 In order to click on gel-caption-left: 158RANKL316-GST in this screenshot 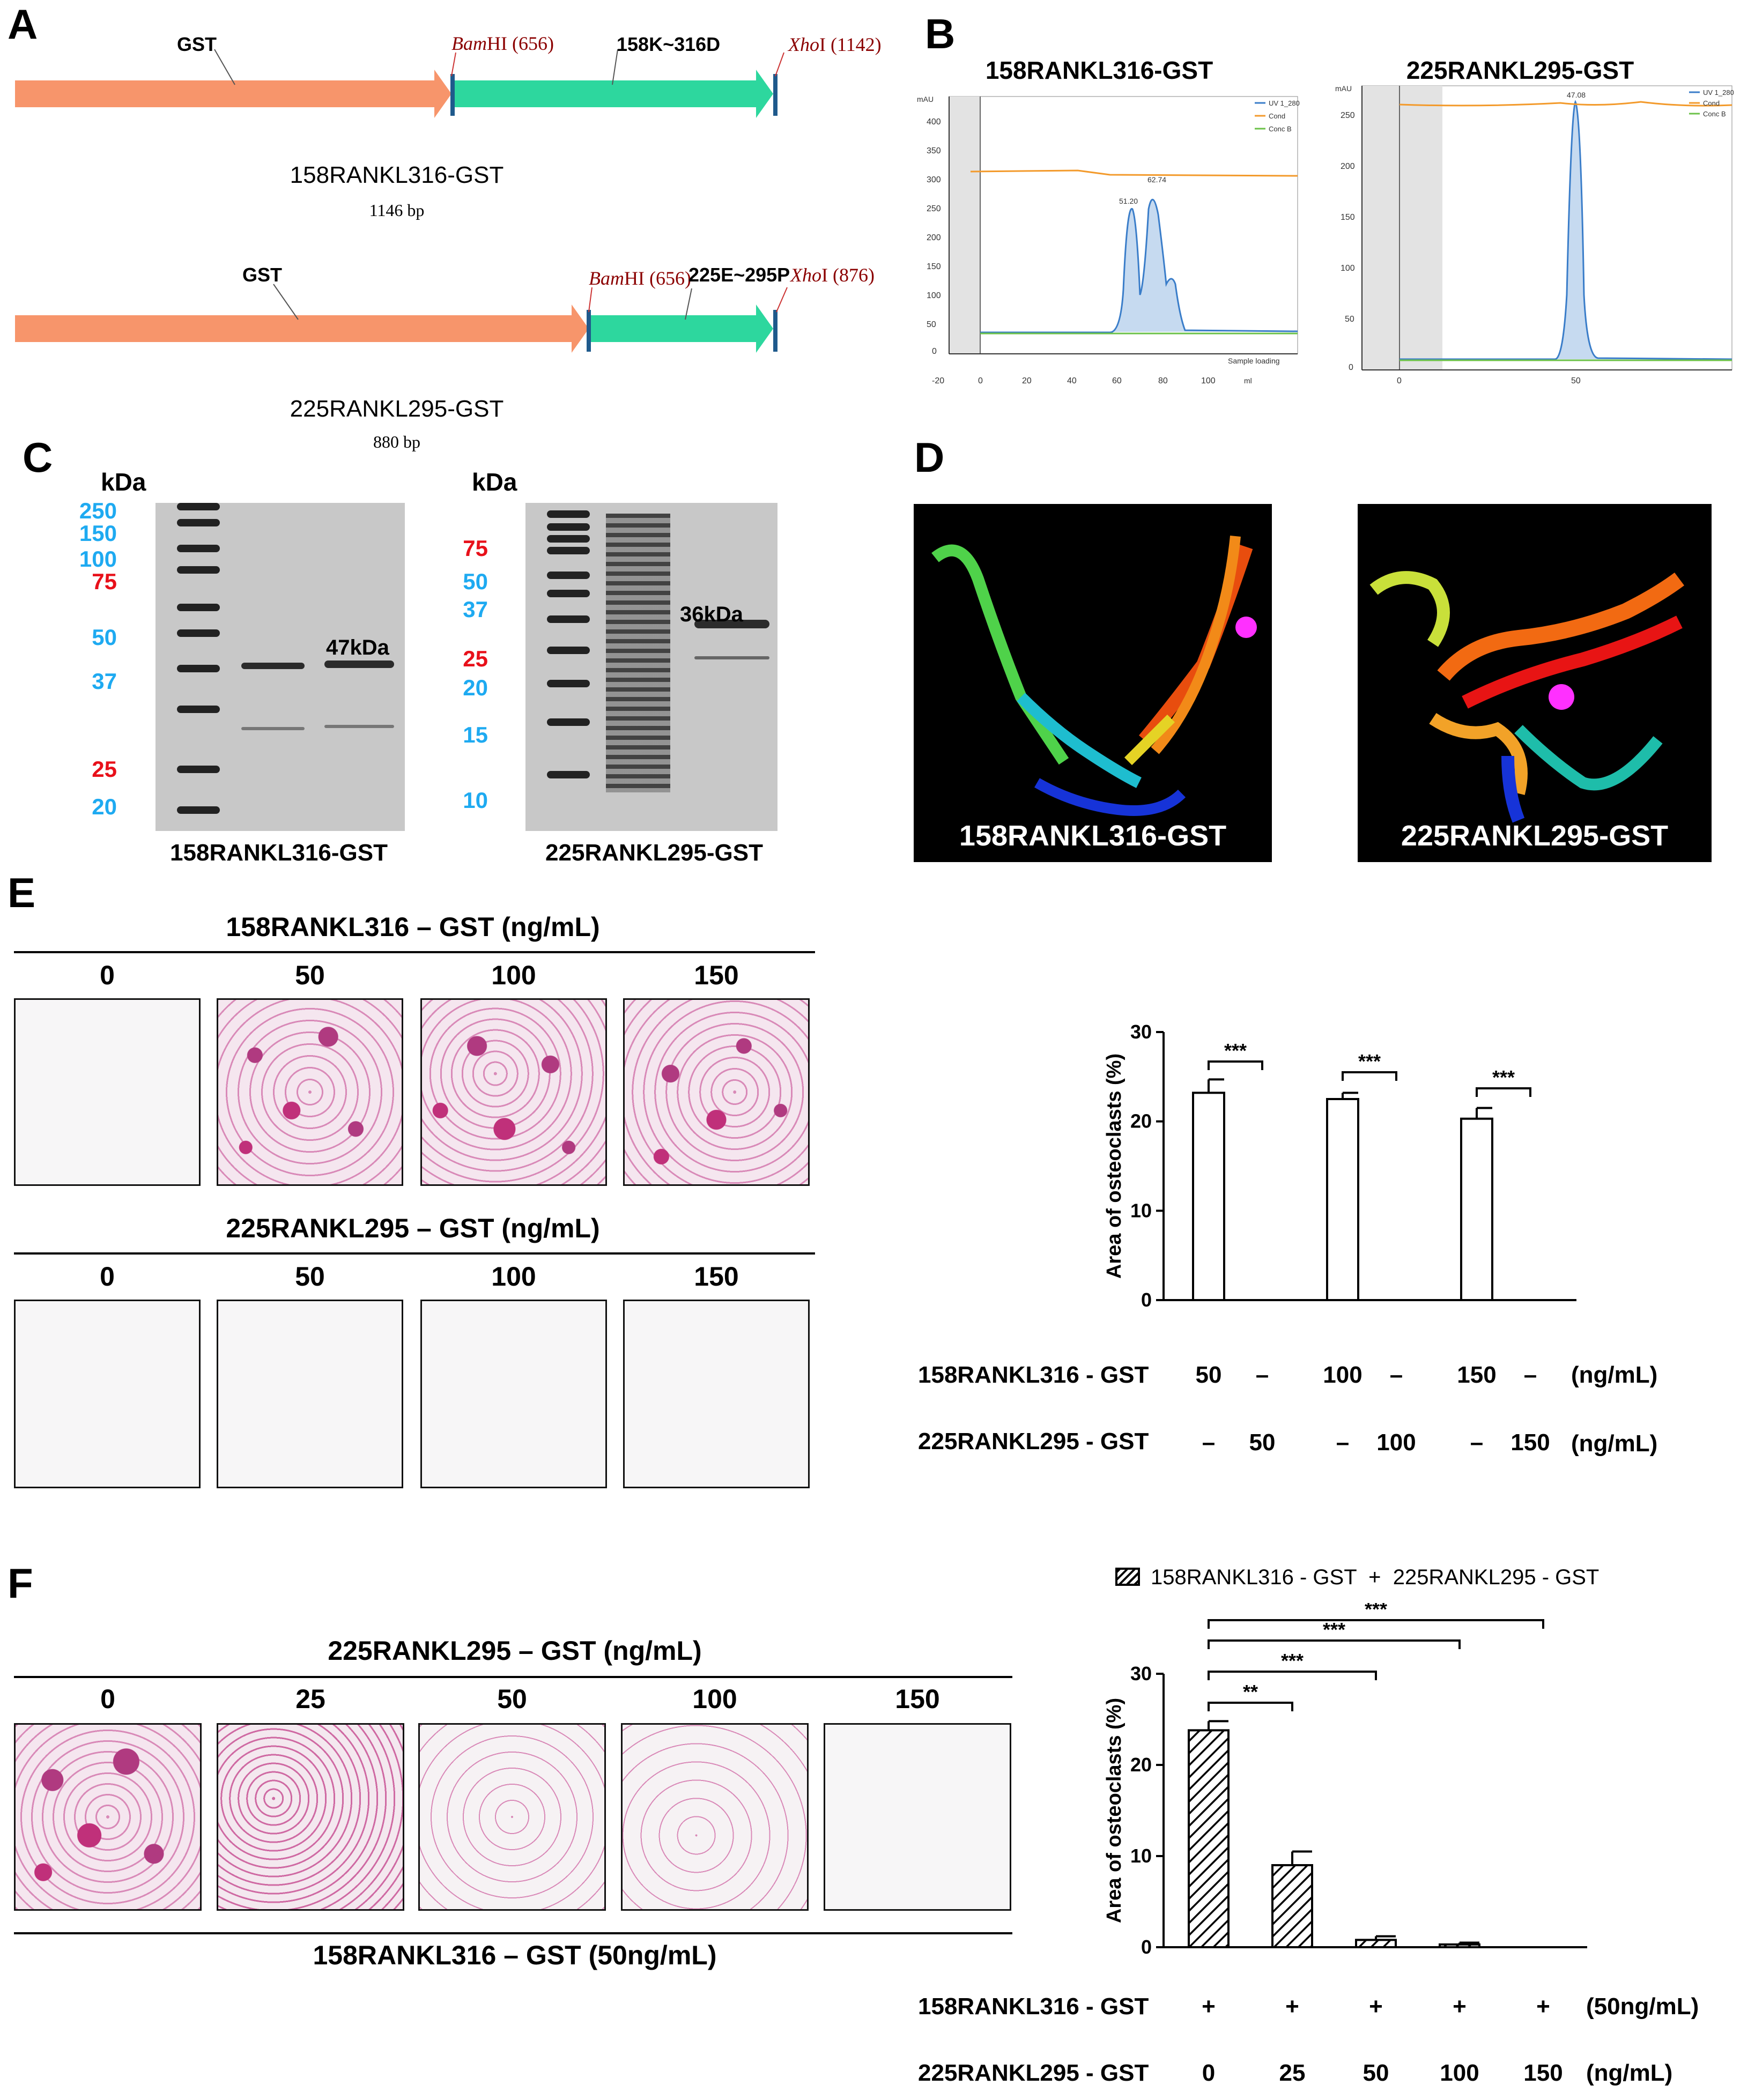, I will do `click(279, 853)`.